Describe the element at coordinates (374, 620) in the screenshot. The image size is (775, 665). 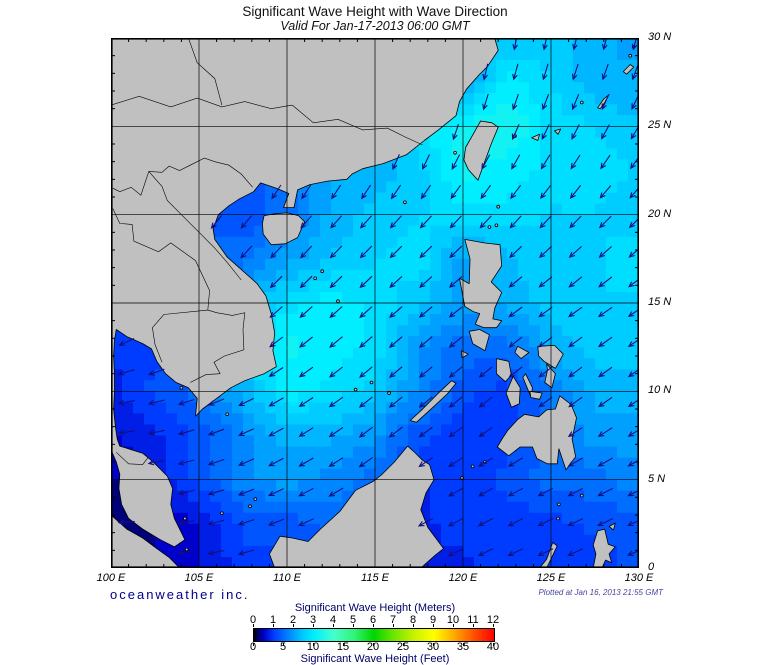
I see `legend-meters-ticks: 0 1 2 3 4 5 6 7 8 9 10 11 12` at that location.